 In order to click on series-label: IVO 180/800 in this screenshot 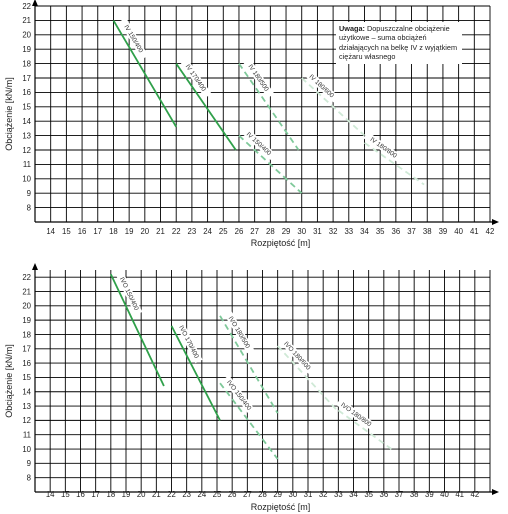, I will do `click(355, 414)`.